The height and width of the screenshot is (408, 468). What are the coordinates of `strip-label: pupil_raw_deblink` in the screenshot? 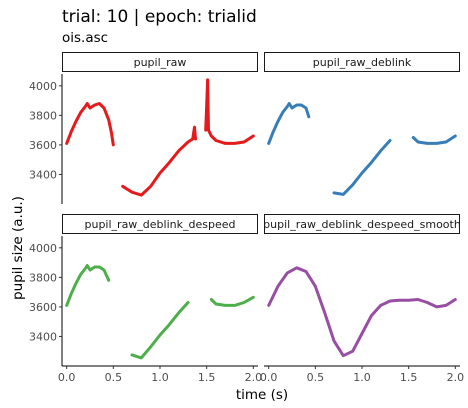 It's located at (362, 62).